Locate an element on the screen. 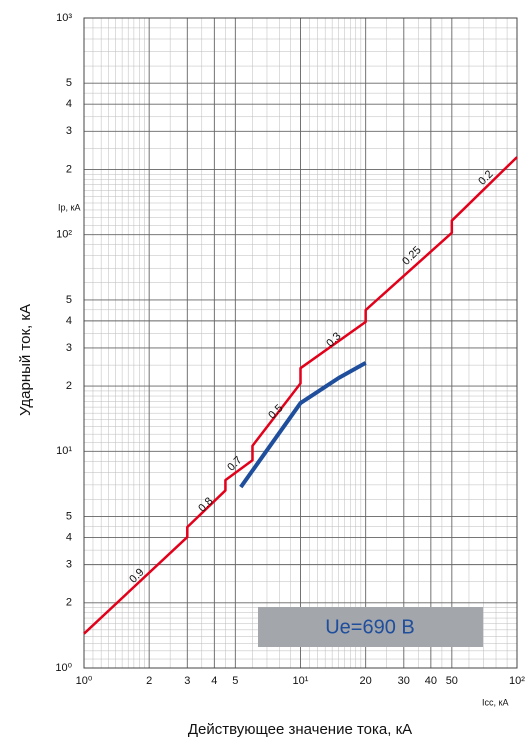 The height and width of the screenshot is (744, 530). line-label: 0.3 is located at coordinates (333, 339).